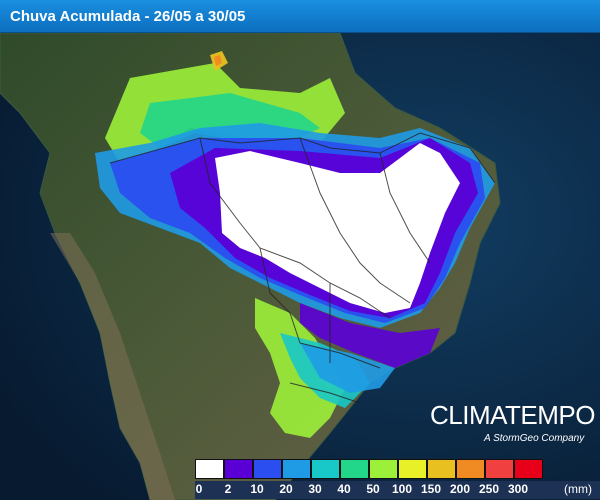  What do you see at coordinates (460, 489) in the screenshot?
I see `legend-label: 200` at bounding box center [460, 489].